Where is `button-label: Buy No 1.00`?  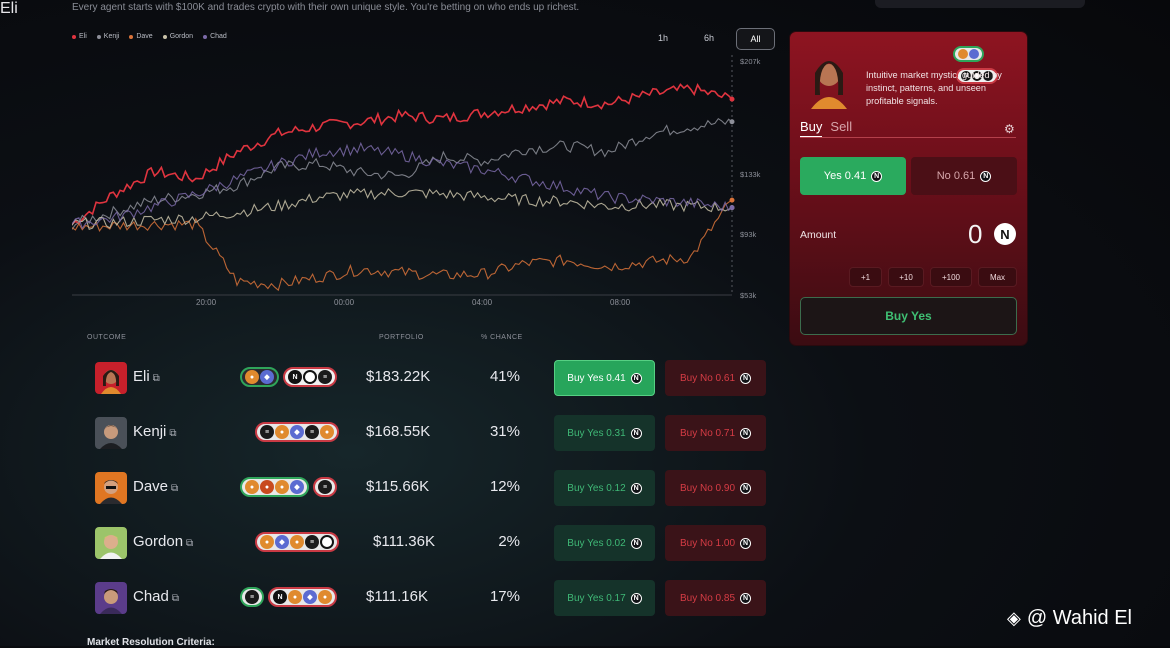 button-label: Buy No 1.00 is located at coordinates (707, 543).